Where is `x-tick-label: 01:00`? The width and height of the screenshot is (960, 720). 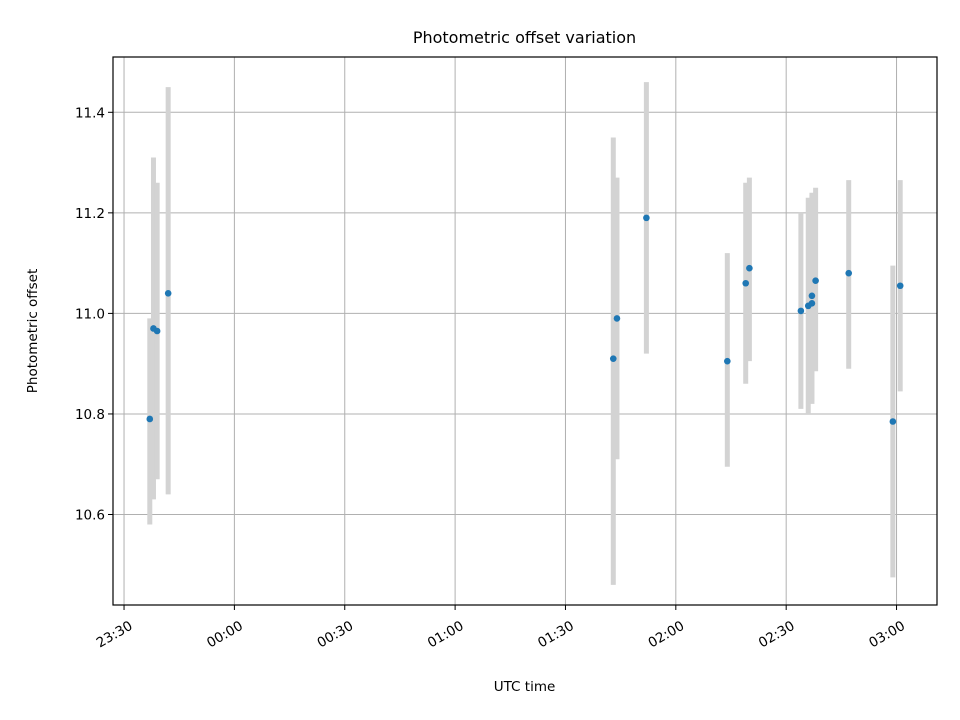 x-tick-label: 01:00 is located at coordinates (446, 634).